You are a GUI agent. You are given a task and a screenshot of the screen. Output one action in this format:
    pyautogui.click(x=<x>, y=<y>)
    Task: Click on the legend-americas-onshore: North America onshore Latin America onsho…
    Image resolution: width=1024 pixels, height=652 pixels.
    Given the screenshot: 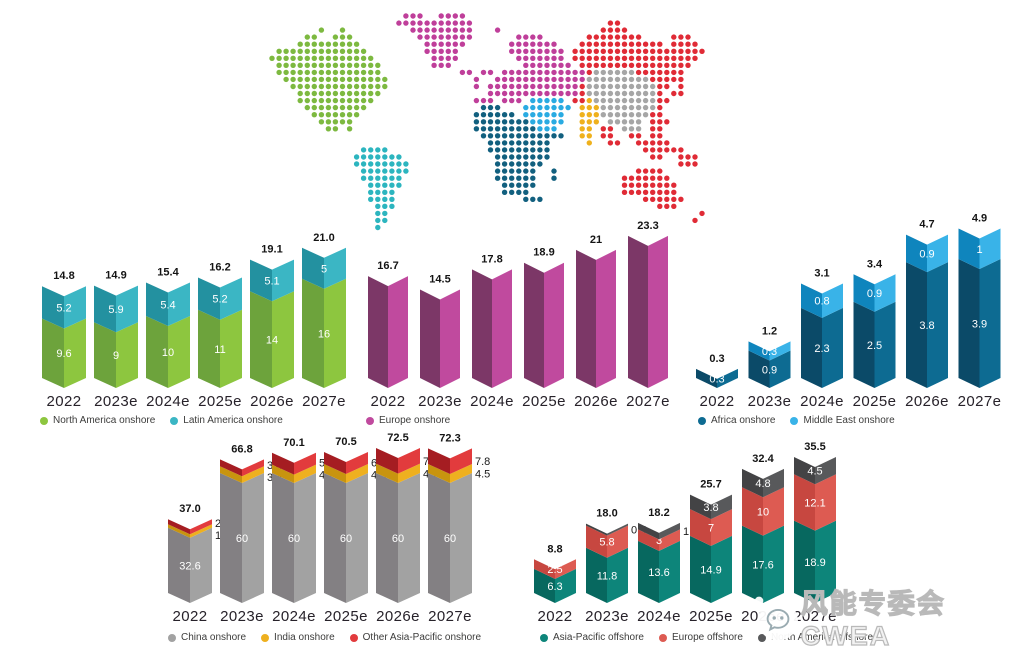 What is the action you would take?
    pyautogui.click(x=161, y=420)
    